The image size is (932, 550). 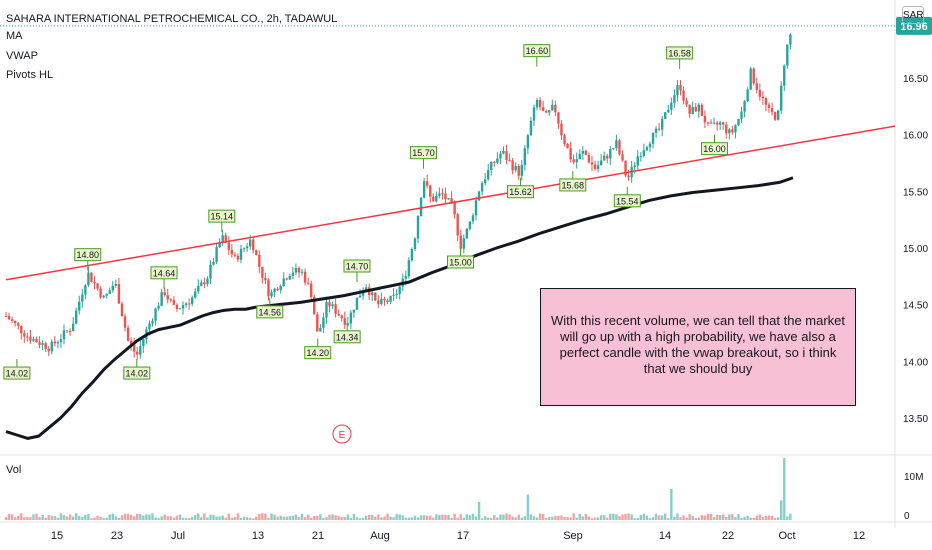 What do you see at coordinates (117, 536) in the screenshot?
I see `time-tick-label: 23` at bounding box center [117, 536].